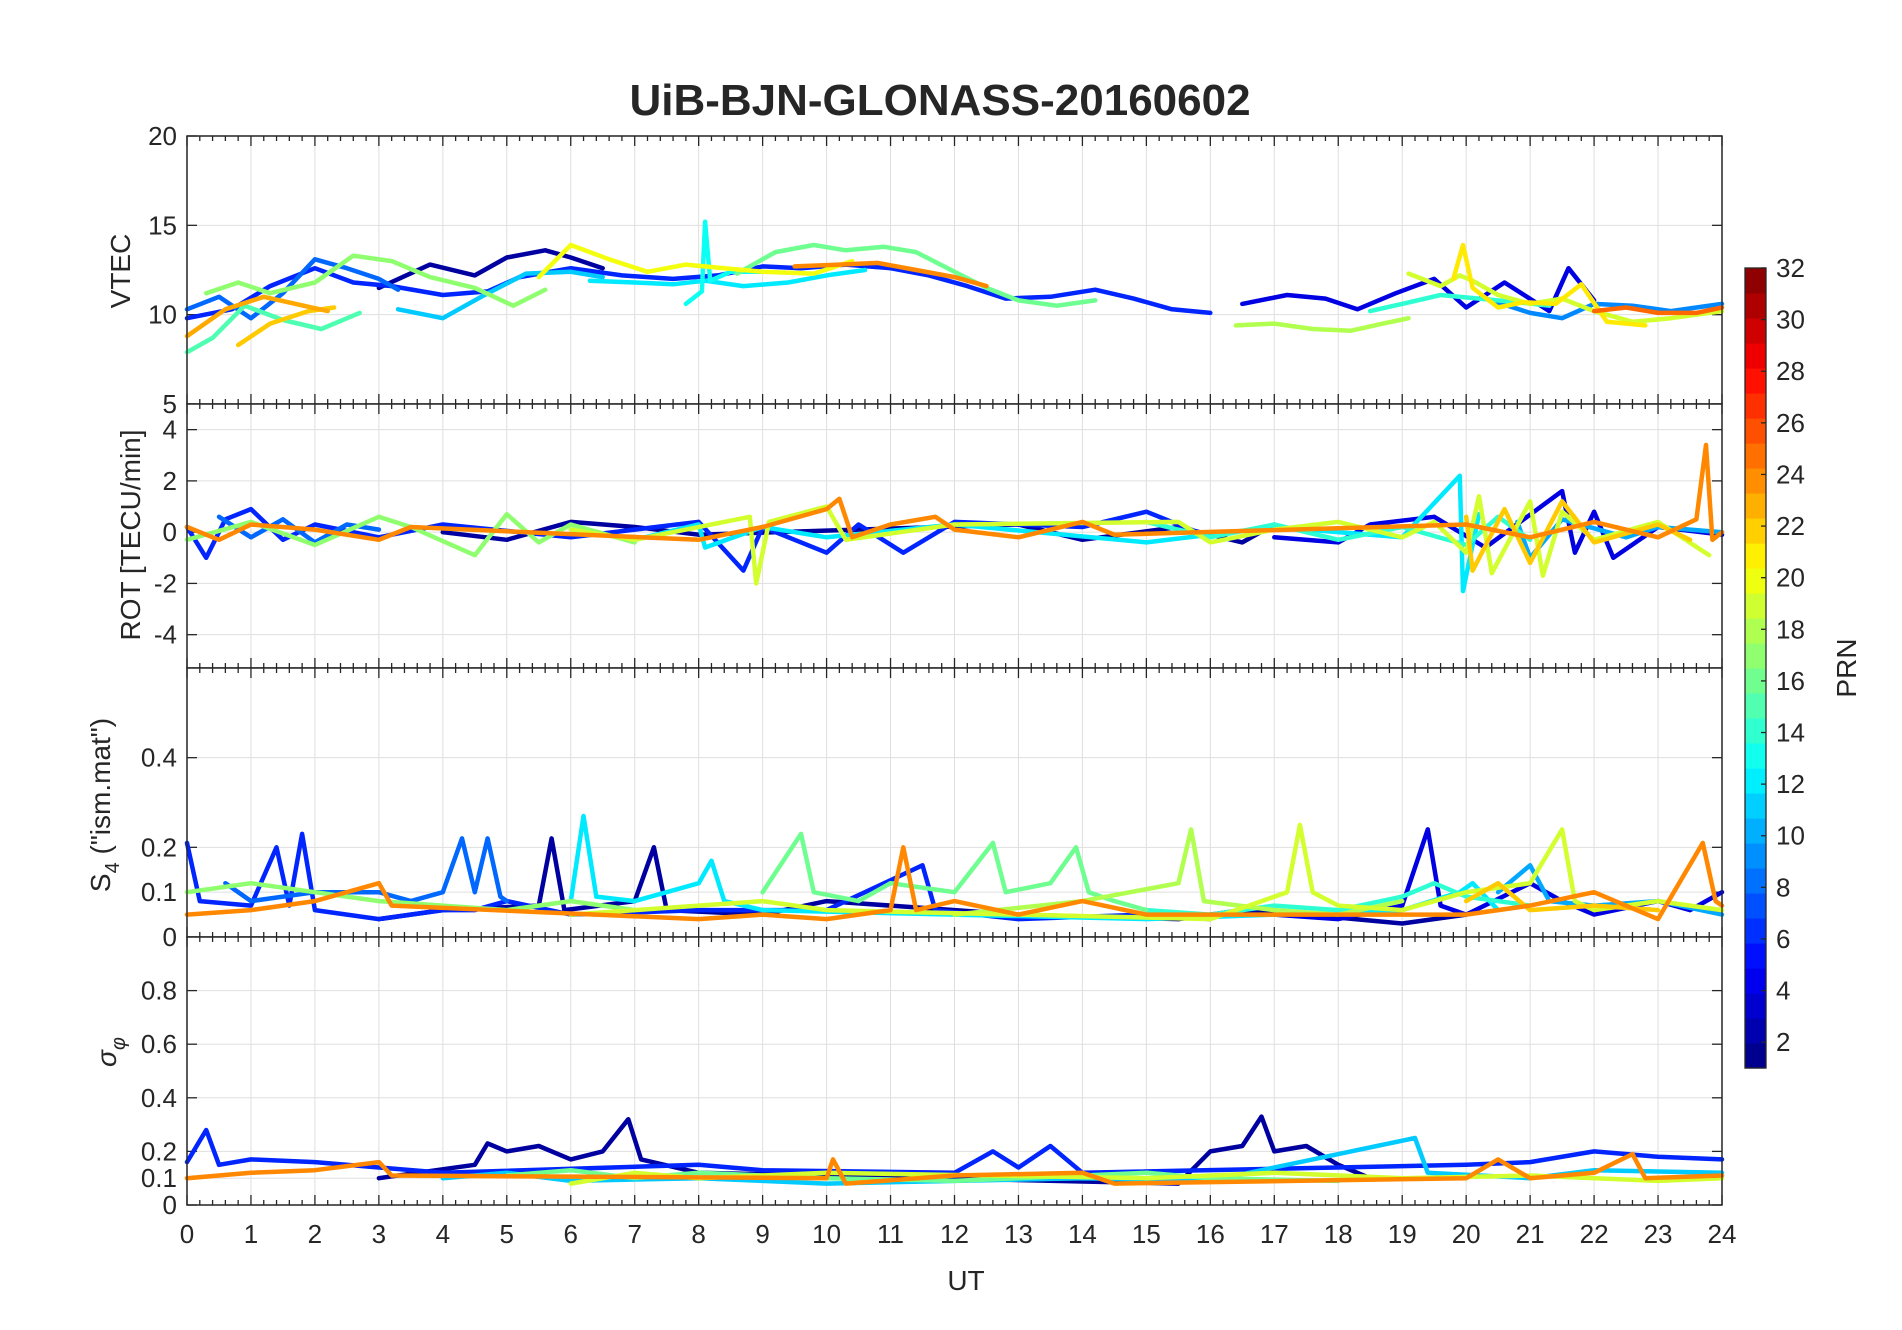 The image size is (1902, 1330). Describe the element at coordinates (1466, 1234) in the screenshot. I see `x-tick-label: 20` at that location.